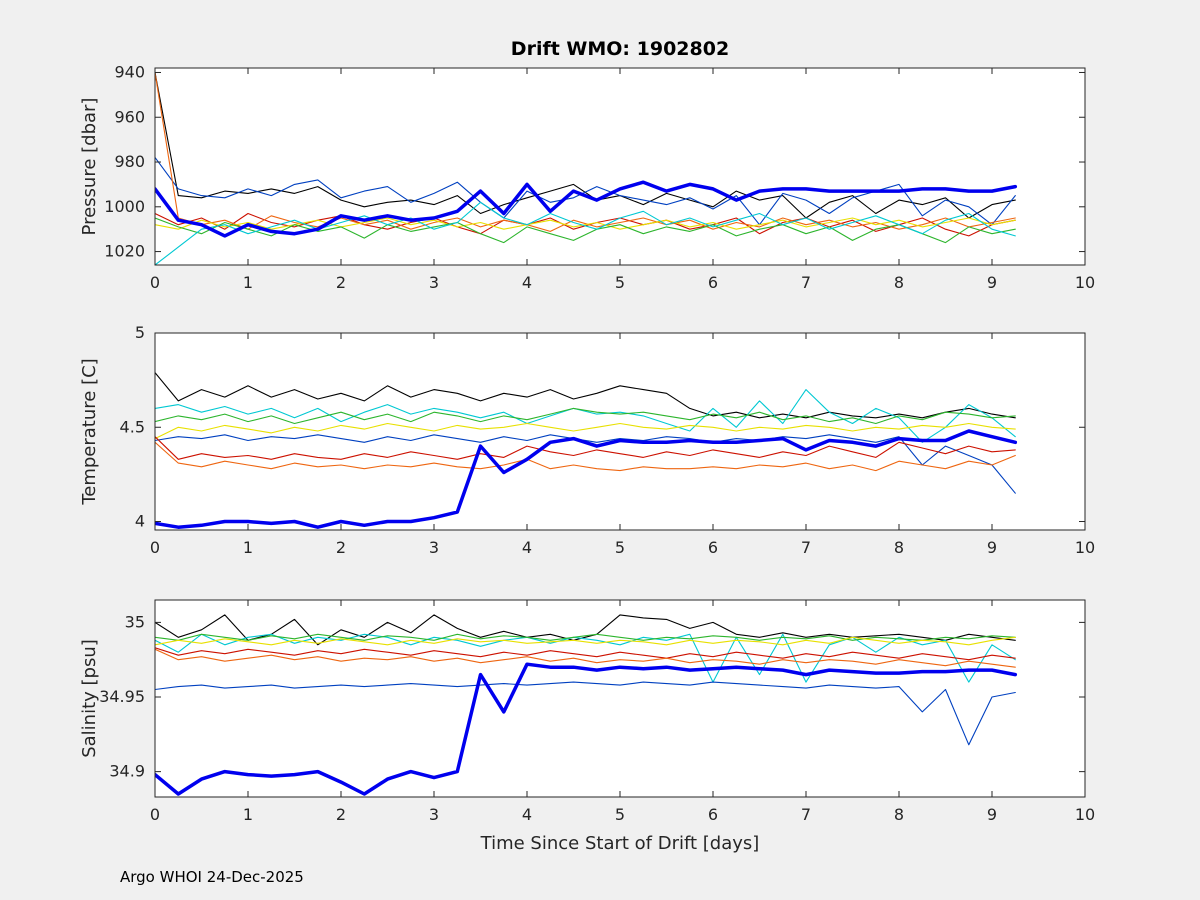 The image size is (1200, 900). I want to click on y-tick-label: 4.5, so click(132, 426).